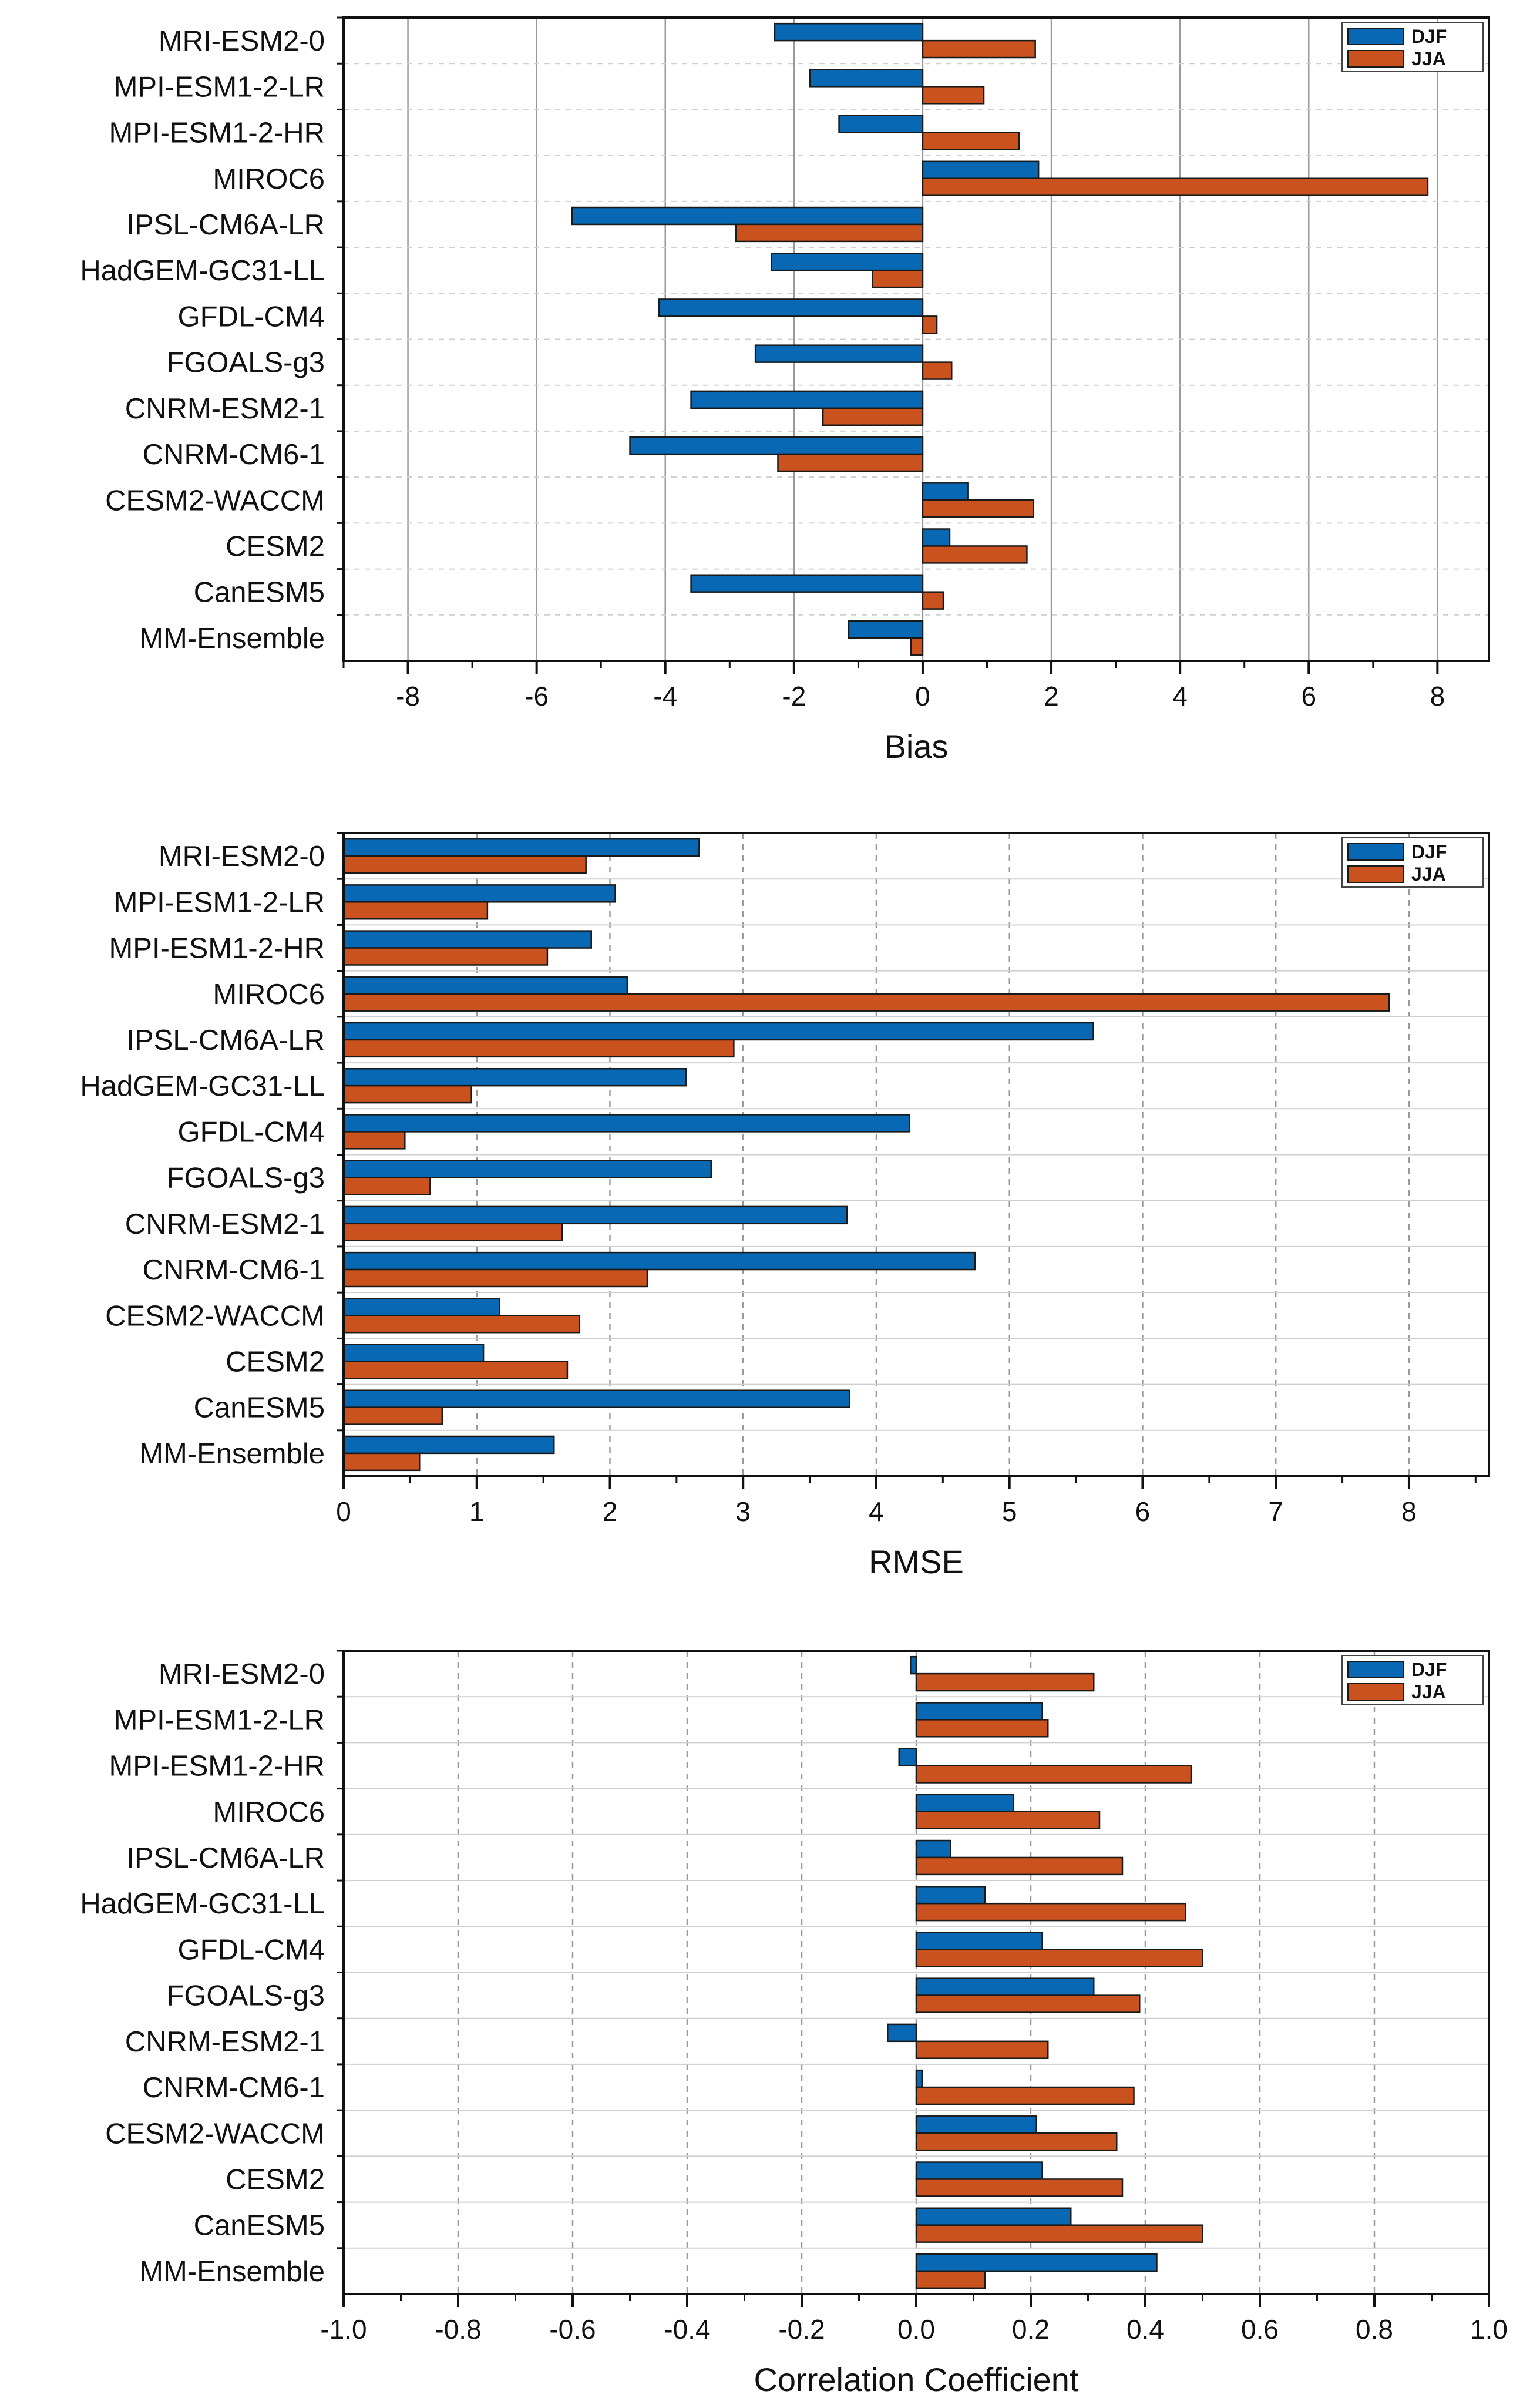  What do you see at coordinates (408, 696) in the screenshot?
I see `x-tick-label: -8` at bounding box center [408, 696].